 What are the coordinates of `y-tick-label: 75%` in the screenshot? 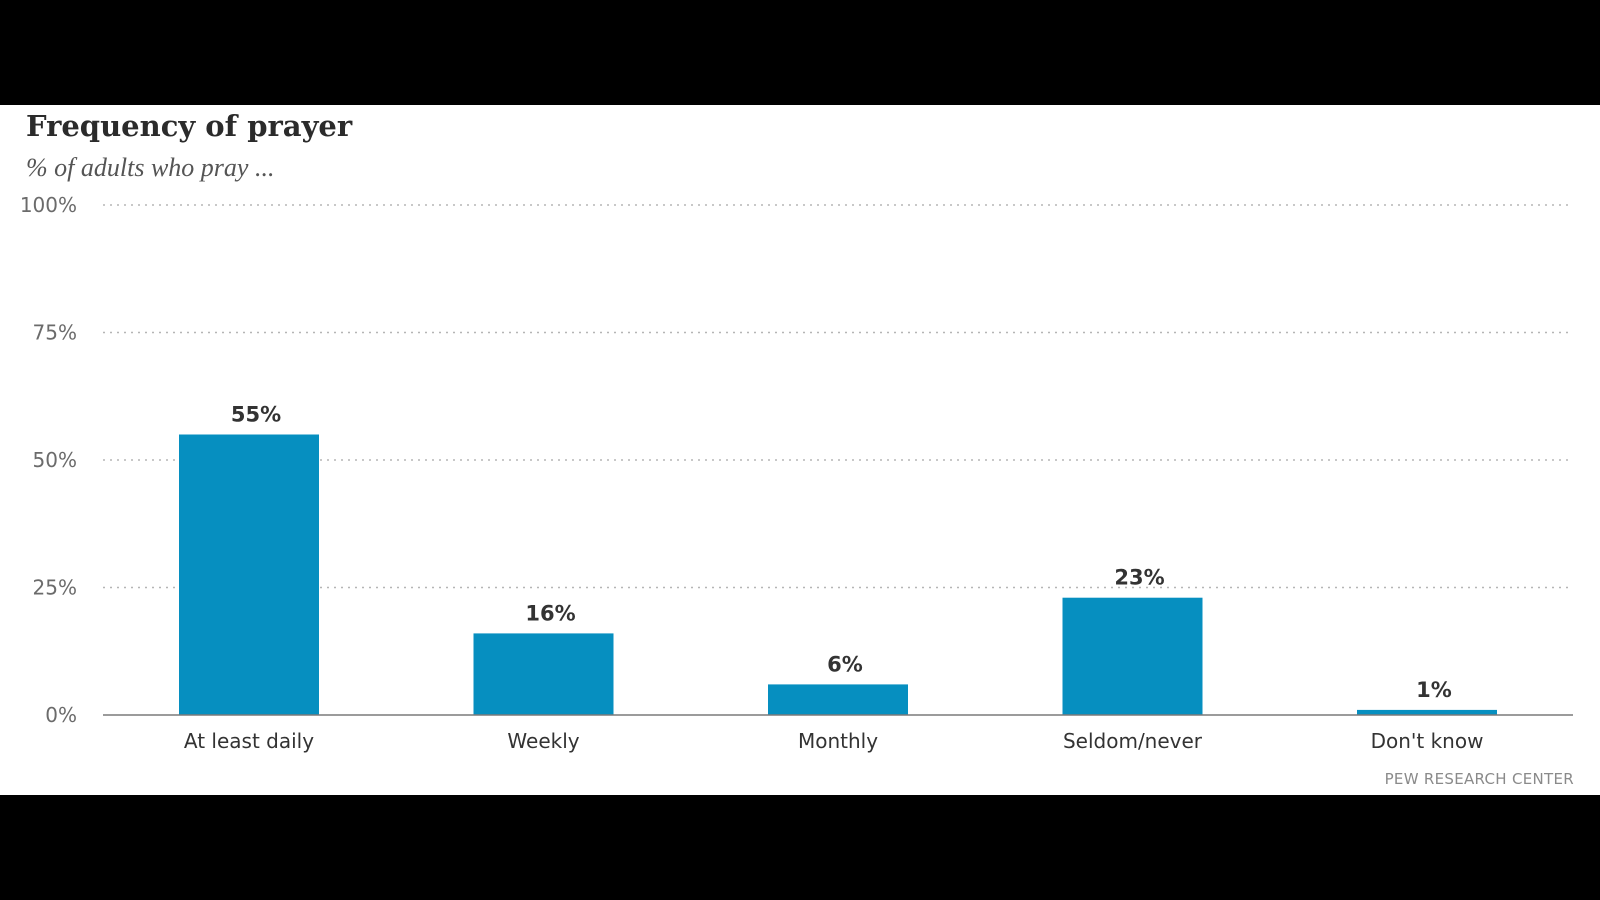 It's located at (55, 333).